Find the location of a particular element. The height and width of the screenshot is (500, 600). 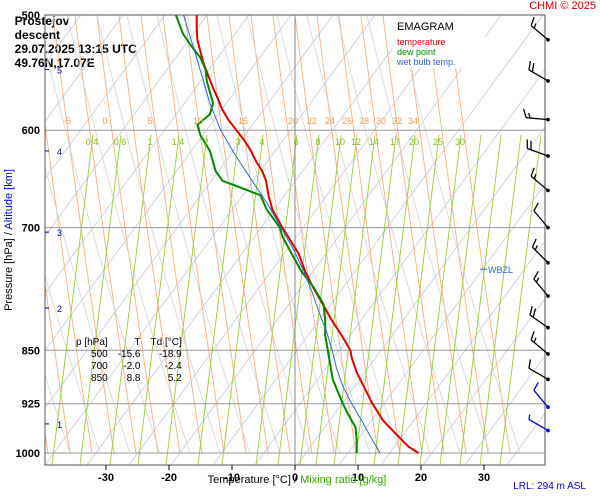

stats-table-header: p [hPa] T Td [°C] is located at coordinates (129, 343).